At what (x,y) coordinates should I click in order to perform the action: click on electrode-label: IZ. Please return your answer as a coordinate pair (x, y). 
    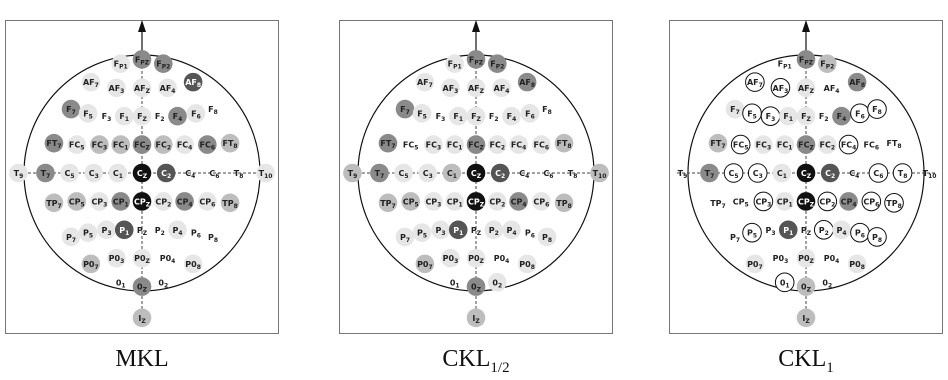
    Looking at the image, I should click on (142, 319).